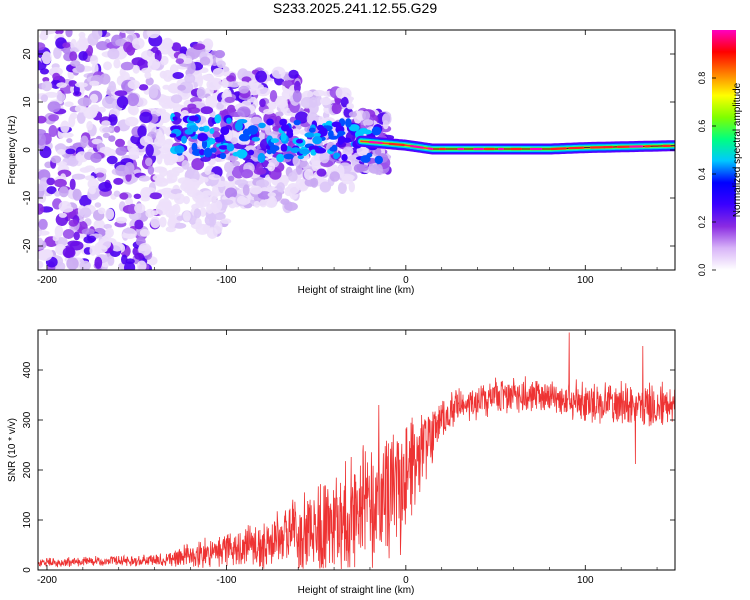  I want to click on spectrogram-x-label: Height of straight line (km), so click(356, 290).